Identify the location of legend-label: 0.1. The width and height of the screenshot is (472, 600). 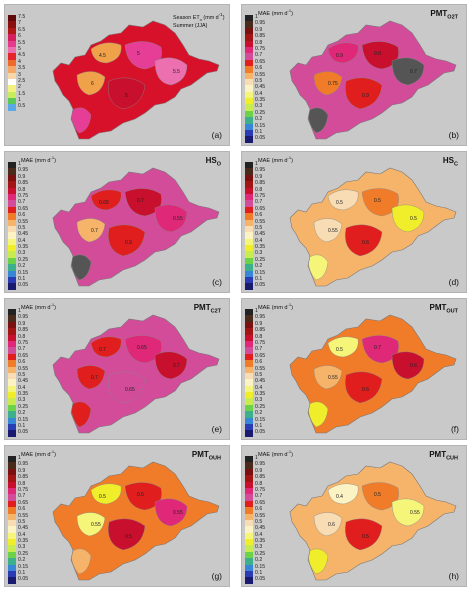
(259, 573).